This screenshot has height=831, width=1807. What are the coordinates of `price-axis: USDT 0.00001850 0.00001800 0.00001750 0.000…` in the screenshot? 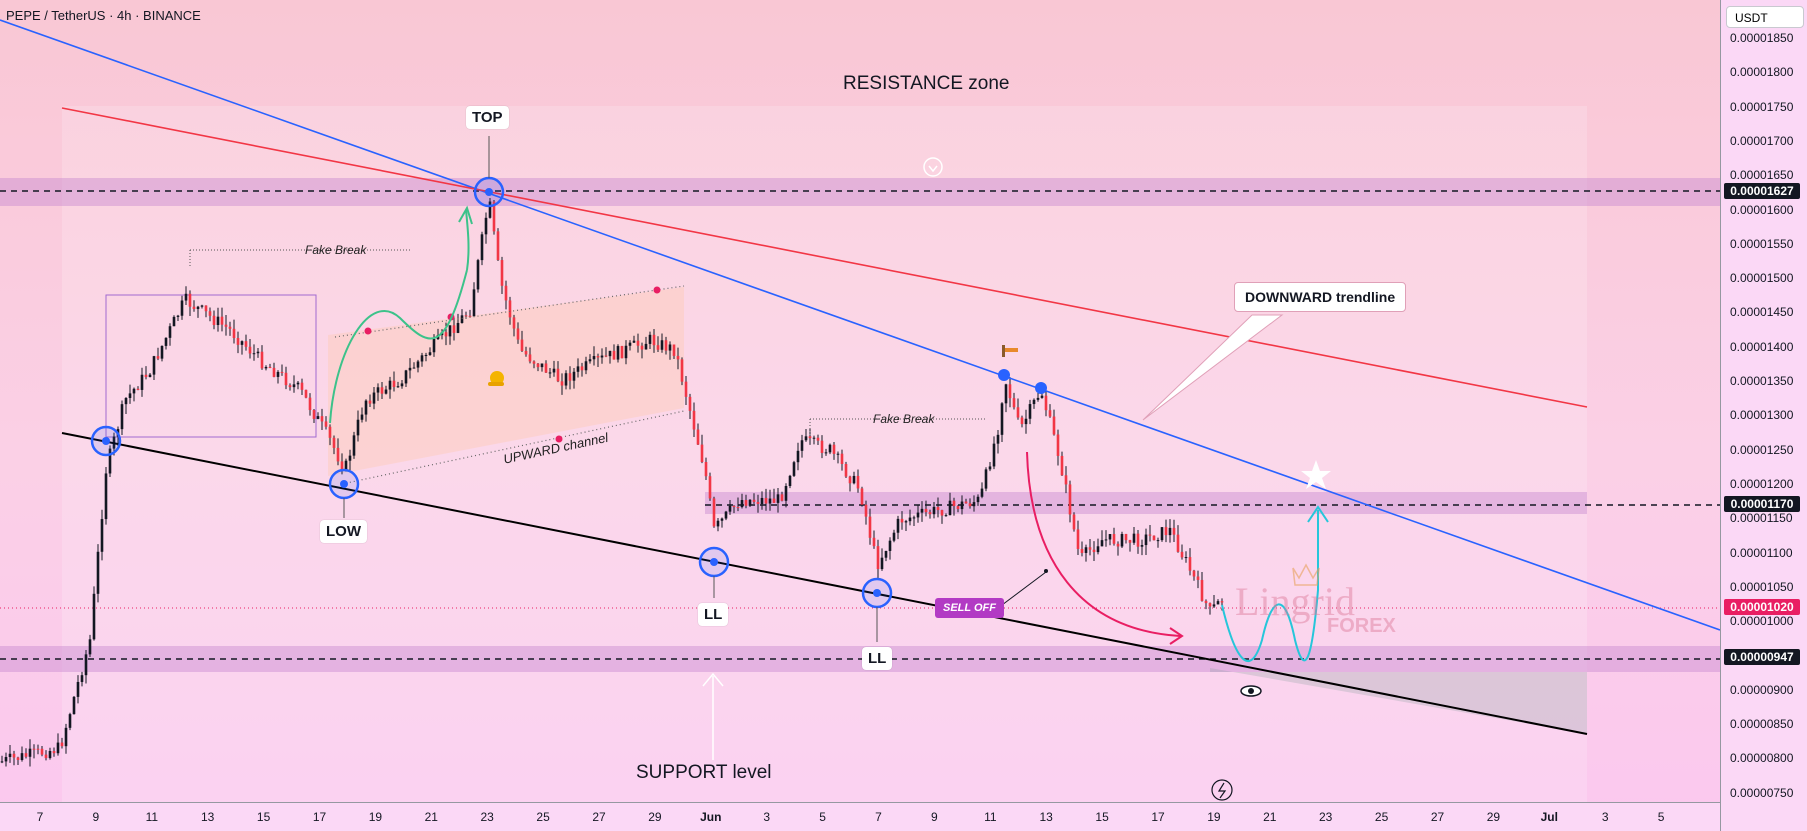 It's located at (1763, 415).